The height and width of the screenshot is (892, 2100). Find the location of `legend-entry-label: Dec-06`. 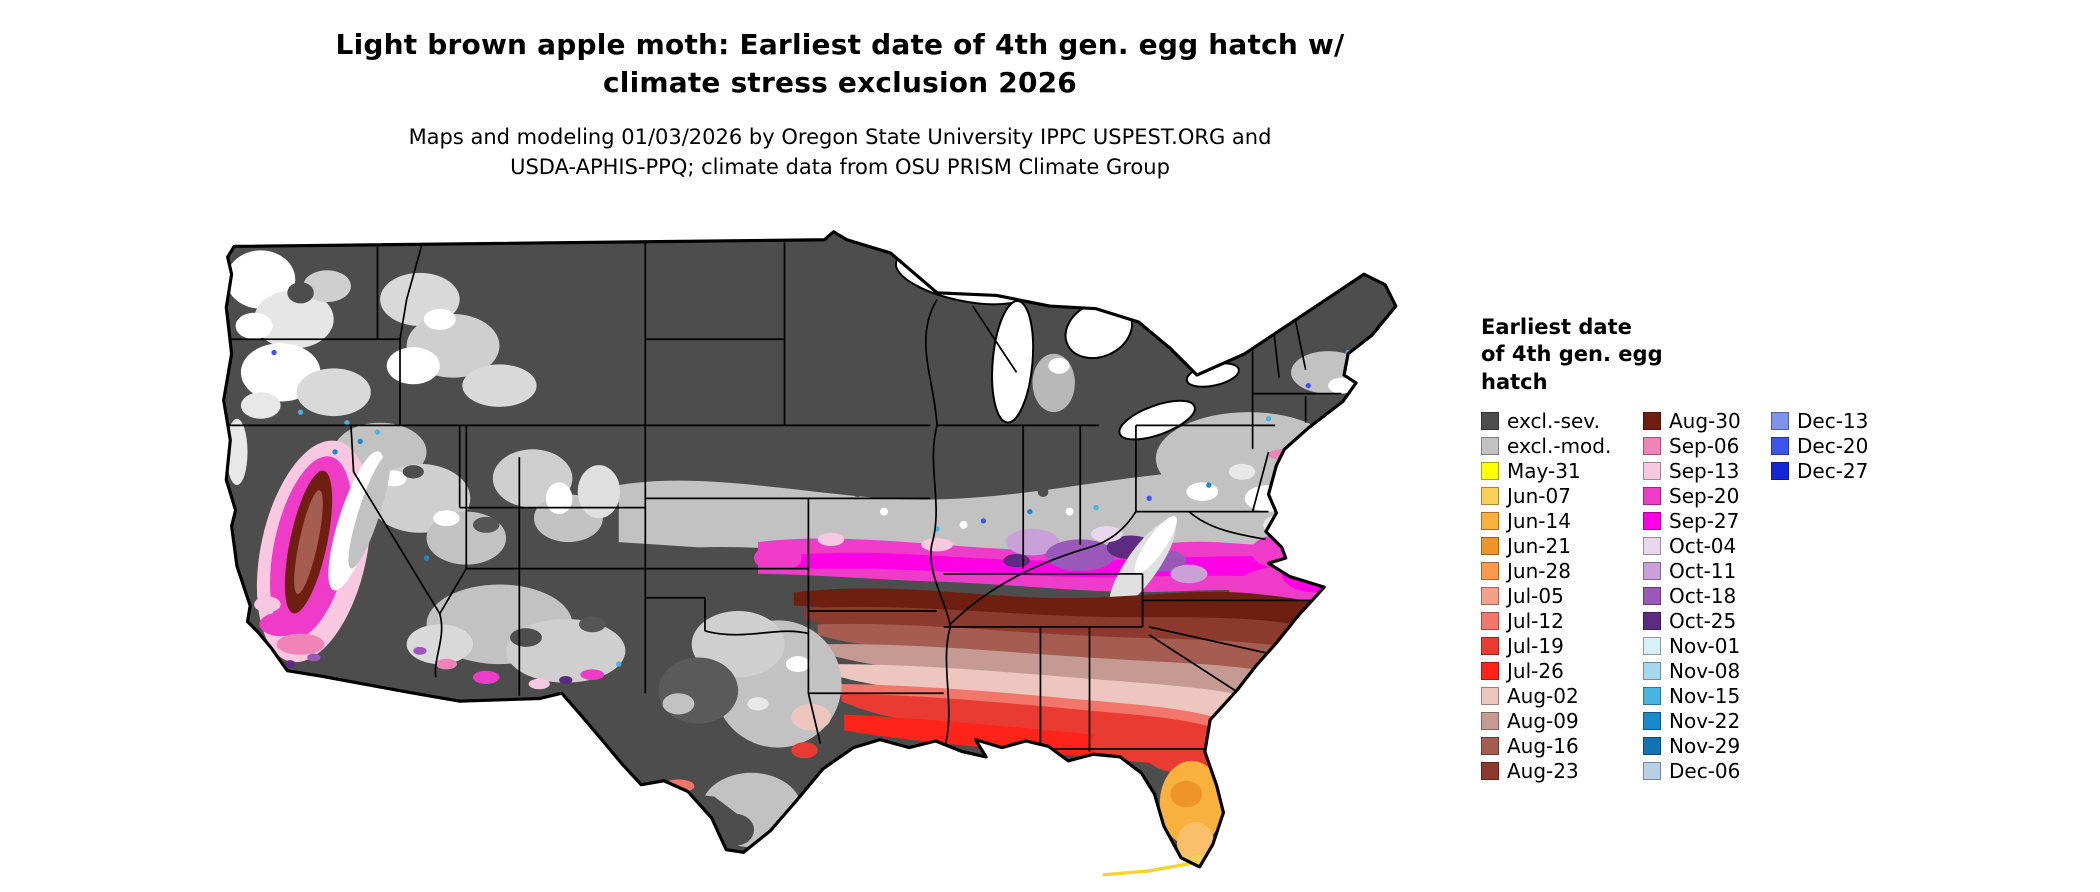

legend-entry-label: Dec-06 is located at coordinates (1705, 771).